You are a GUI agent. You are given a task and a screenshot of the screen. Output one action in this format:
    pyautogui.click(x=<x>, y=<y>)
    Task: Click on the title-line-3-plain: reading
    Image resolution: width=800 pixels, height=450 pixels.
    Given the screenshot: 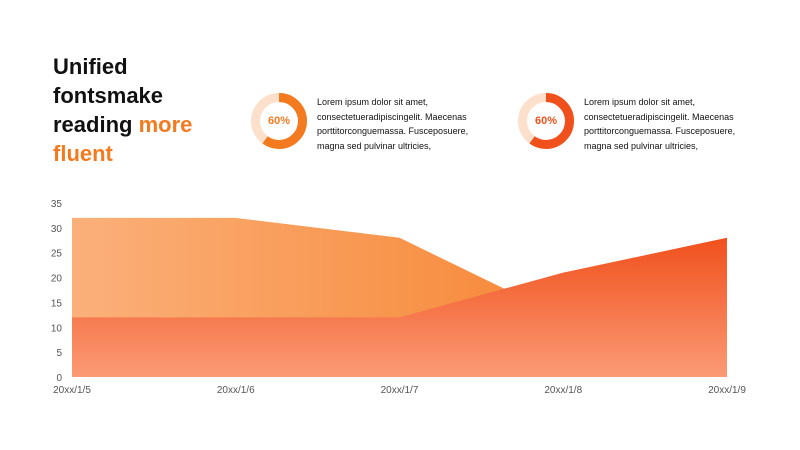 What is the action you would take?
    pyautogui.click(x=96, y=124)
    